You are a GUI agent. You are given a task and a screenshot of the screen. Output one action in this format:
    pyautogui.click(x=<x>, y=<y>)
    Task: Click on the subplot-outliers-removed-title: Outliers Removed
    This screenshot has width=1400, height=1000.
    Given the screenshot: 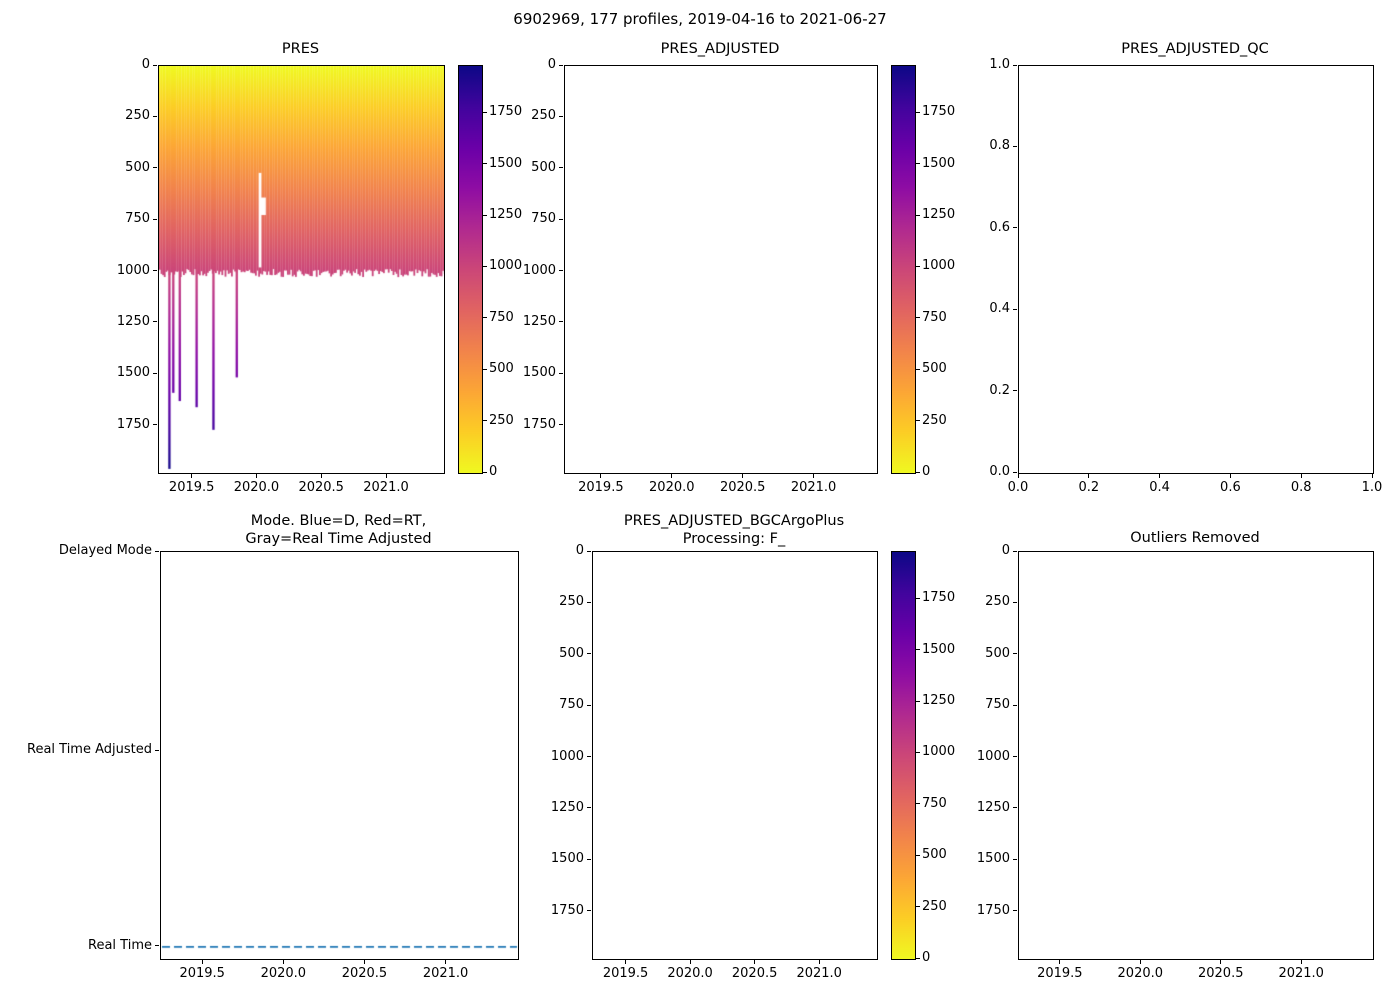 What is the action you would take?
    pyautogui.click(x=1195, y=538)
    